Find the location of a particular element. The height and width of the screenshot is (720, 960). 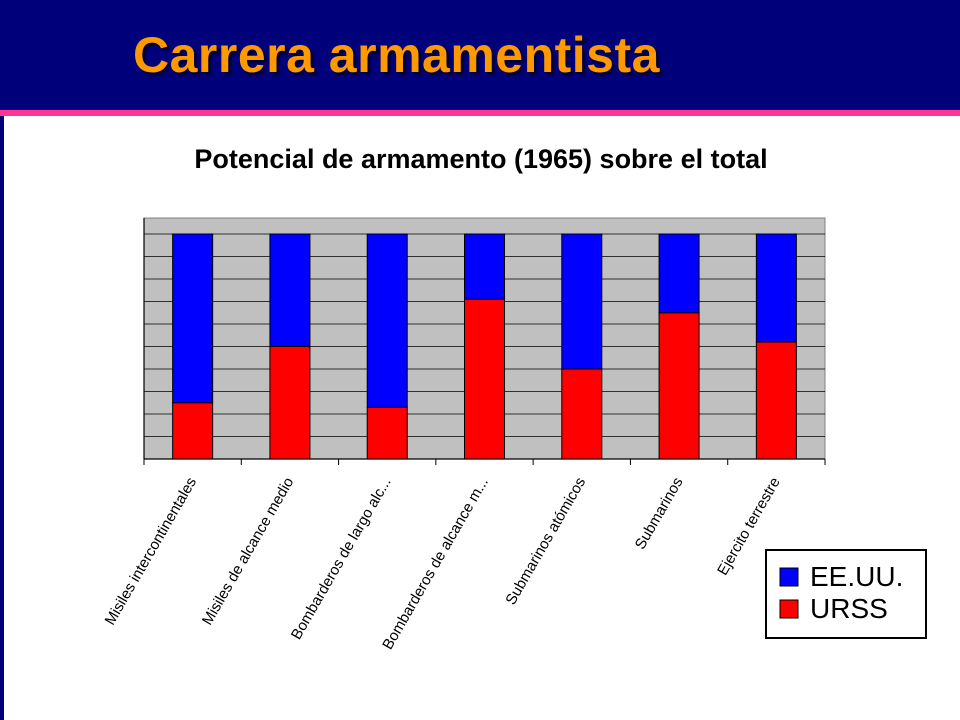

legend is located at coordinates (846, 594).